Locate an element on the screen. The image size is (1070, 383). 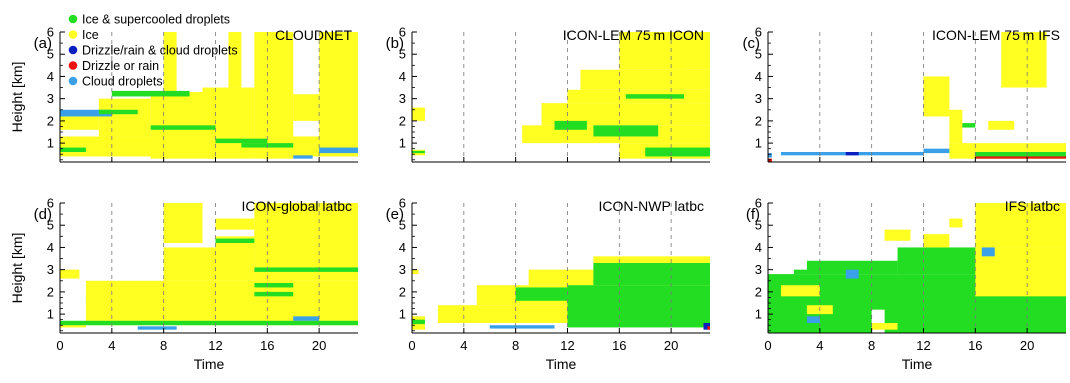
panel-title: IFS latbc is located at coordinates (1032, 206).